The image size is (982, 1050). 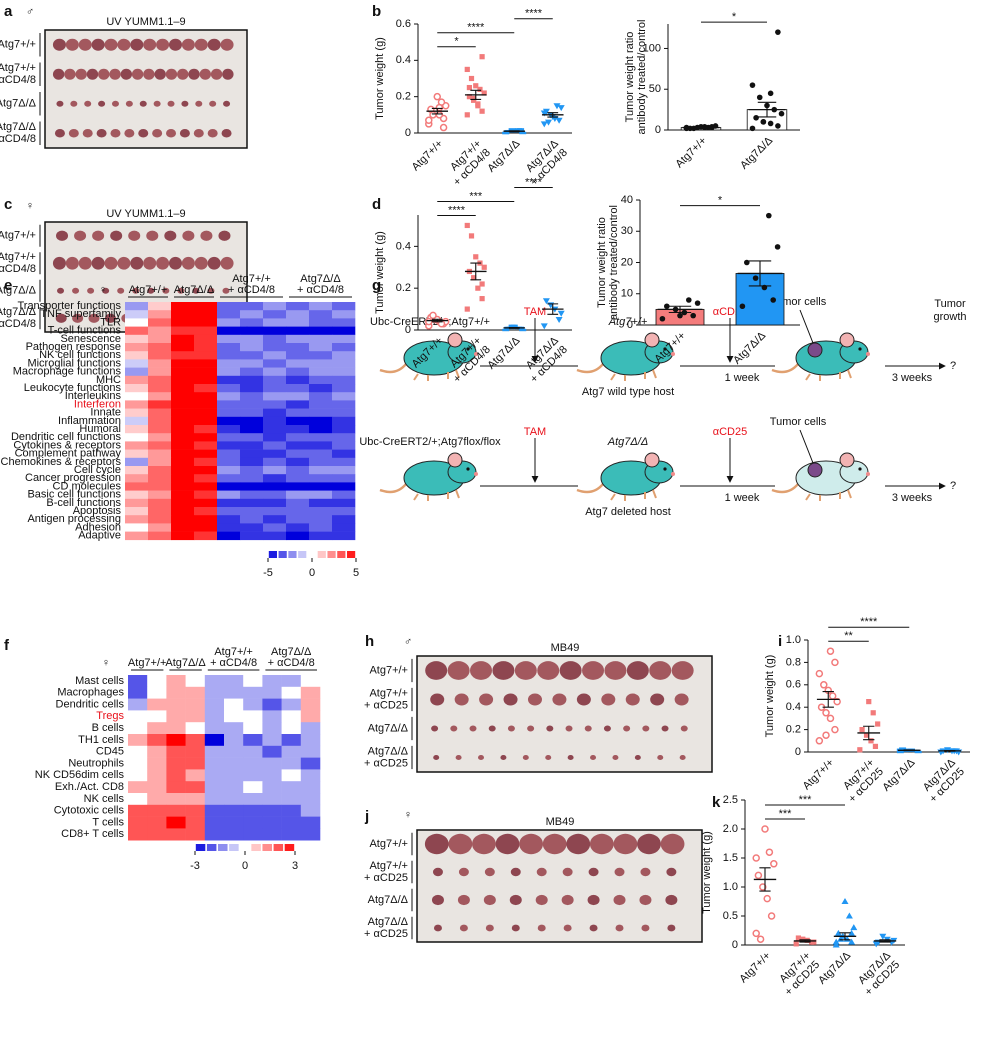 What do you see at coordinates (83, 503) in the screenshot?
I see `row-label: B-cell functions` at bounding box center [83, 503].